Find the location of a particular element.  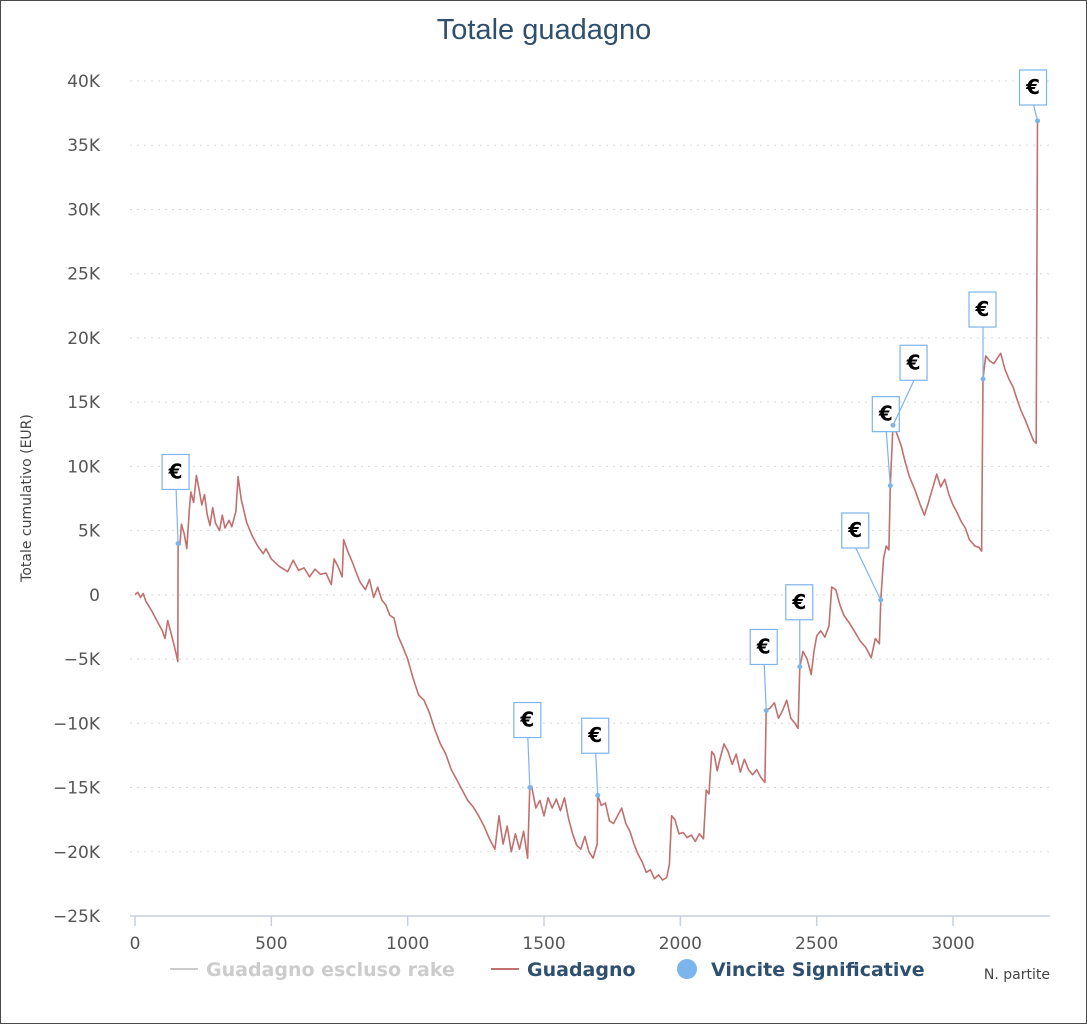

y-tick-label: 0 is located at coordinates (94, 596).